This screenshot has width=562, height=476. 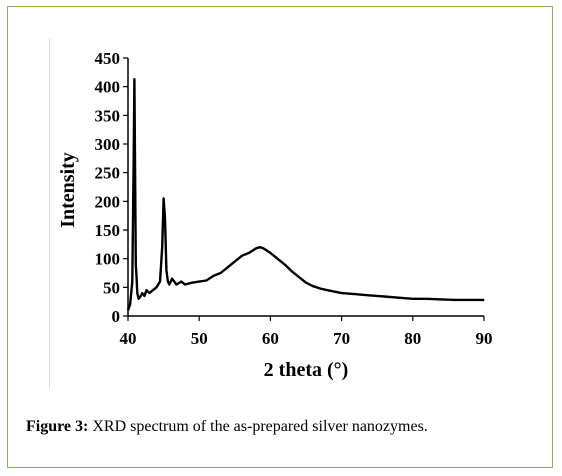 I want to click on x-axis-title: 2 theta (°), so click(x=306, y=370).